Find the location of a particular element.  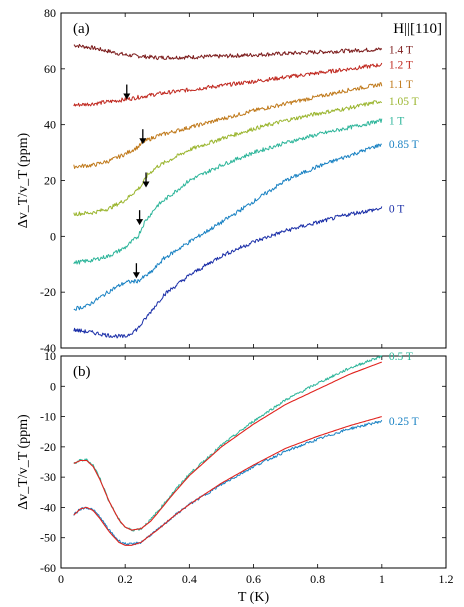

series-label: 0.5 T is located at coordinates (401, 357).